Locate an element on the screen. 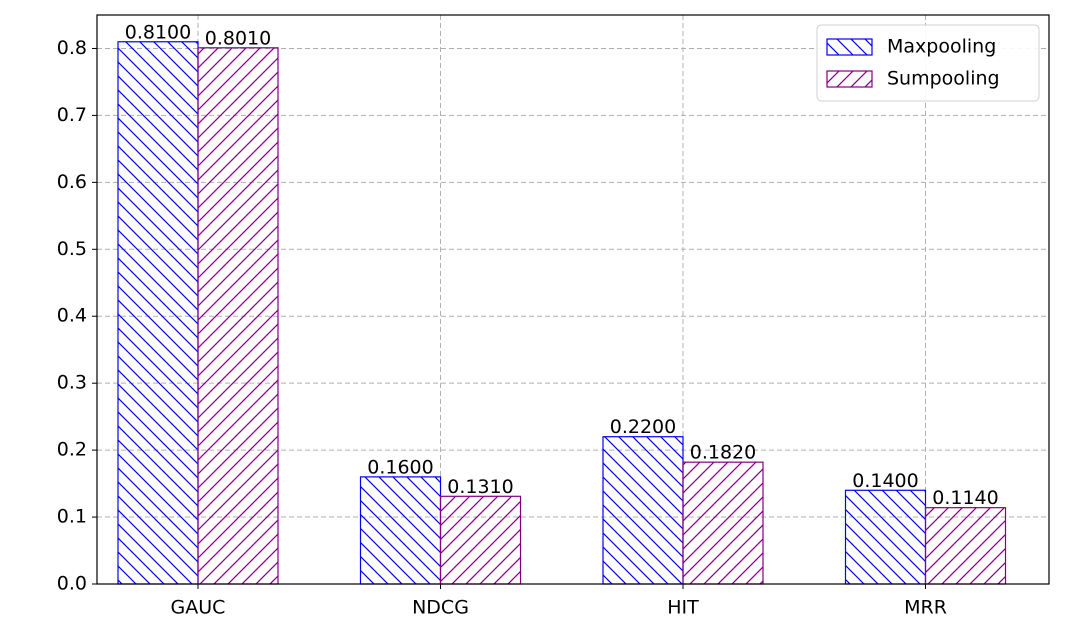 The height and width of the screenshot is (632, 1080). y-tick-label: 0.5 is located at coordinates (72, 249).